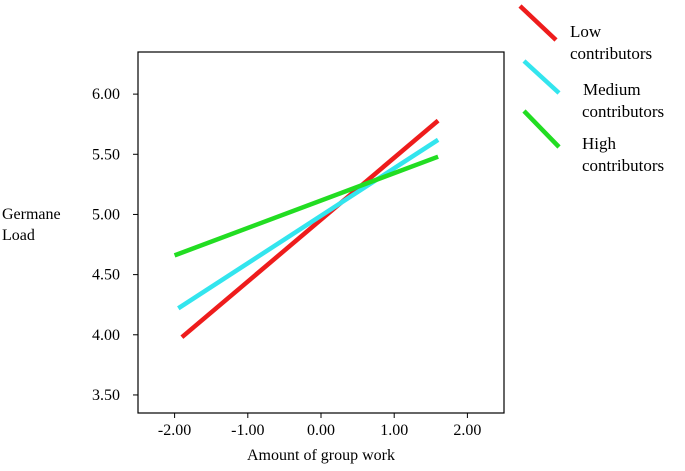  What do you see at coordinates (18, 235) in the screenshot?
I see `y-axis-label: Load` at bounding box center [18, 235].